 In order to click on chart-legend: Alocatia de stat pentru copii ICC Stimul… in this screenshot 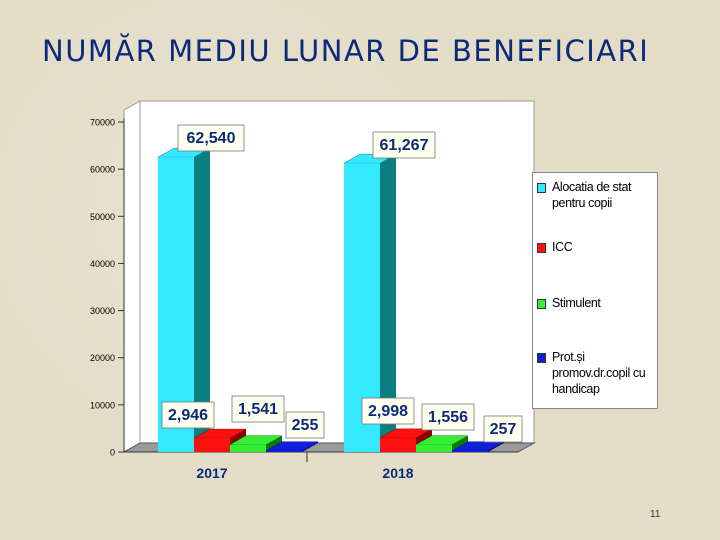, I will do `click(595, 290)`.